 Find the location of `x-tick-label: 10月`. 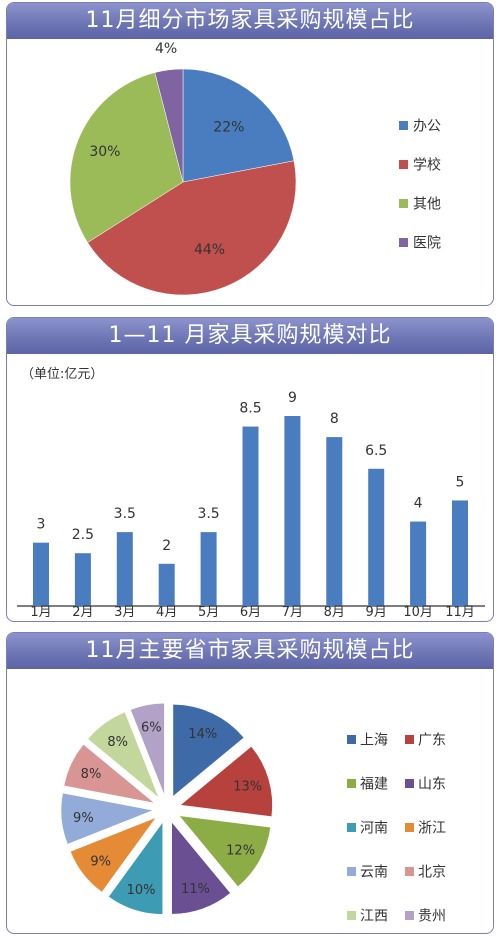

x-tick-label: 10月 is located at coordinates (418, 612).